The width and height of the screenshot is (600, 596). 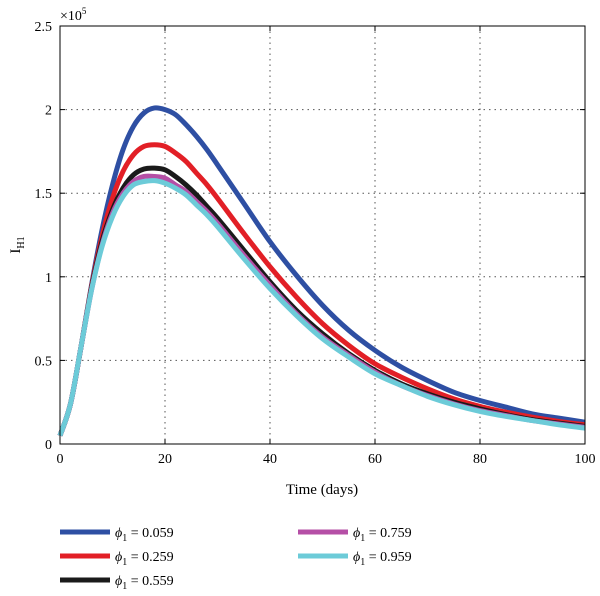 What do you see at coordinates (44, 361) in the screenshot?
I see `y-tick-label: 0.5` at bounding box center [44, 361].